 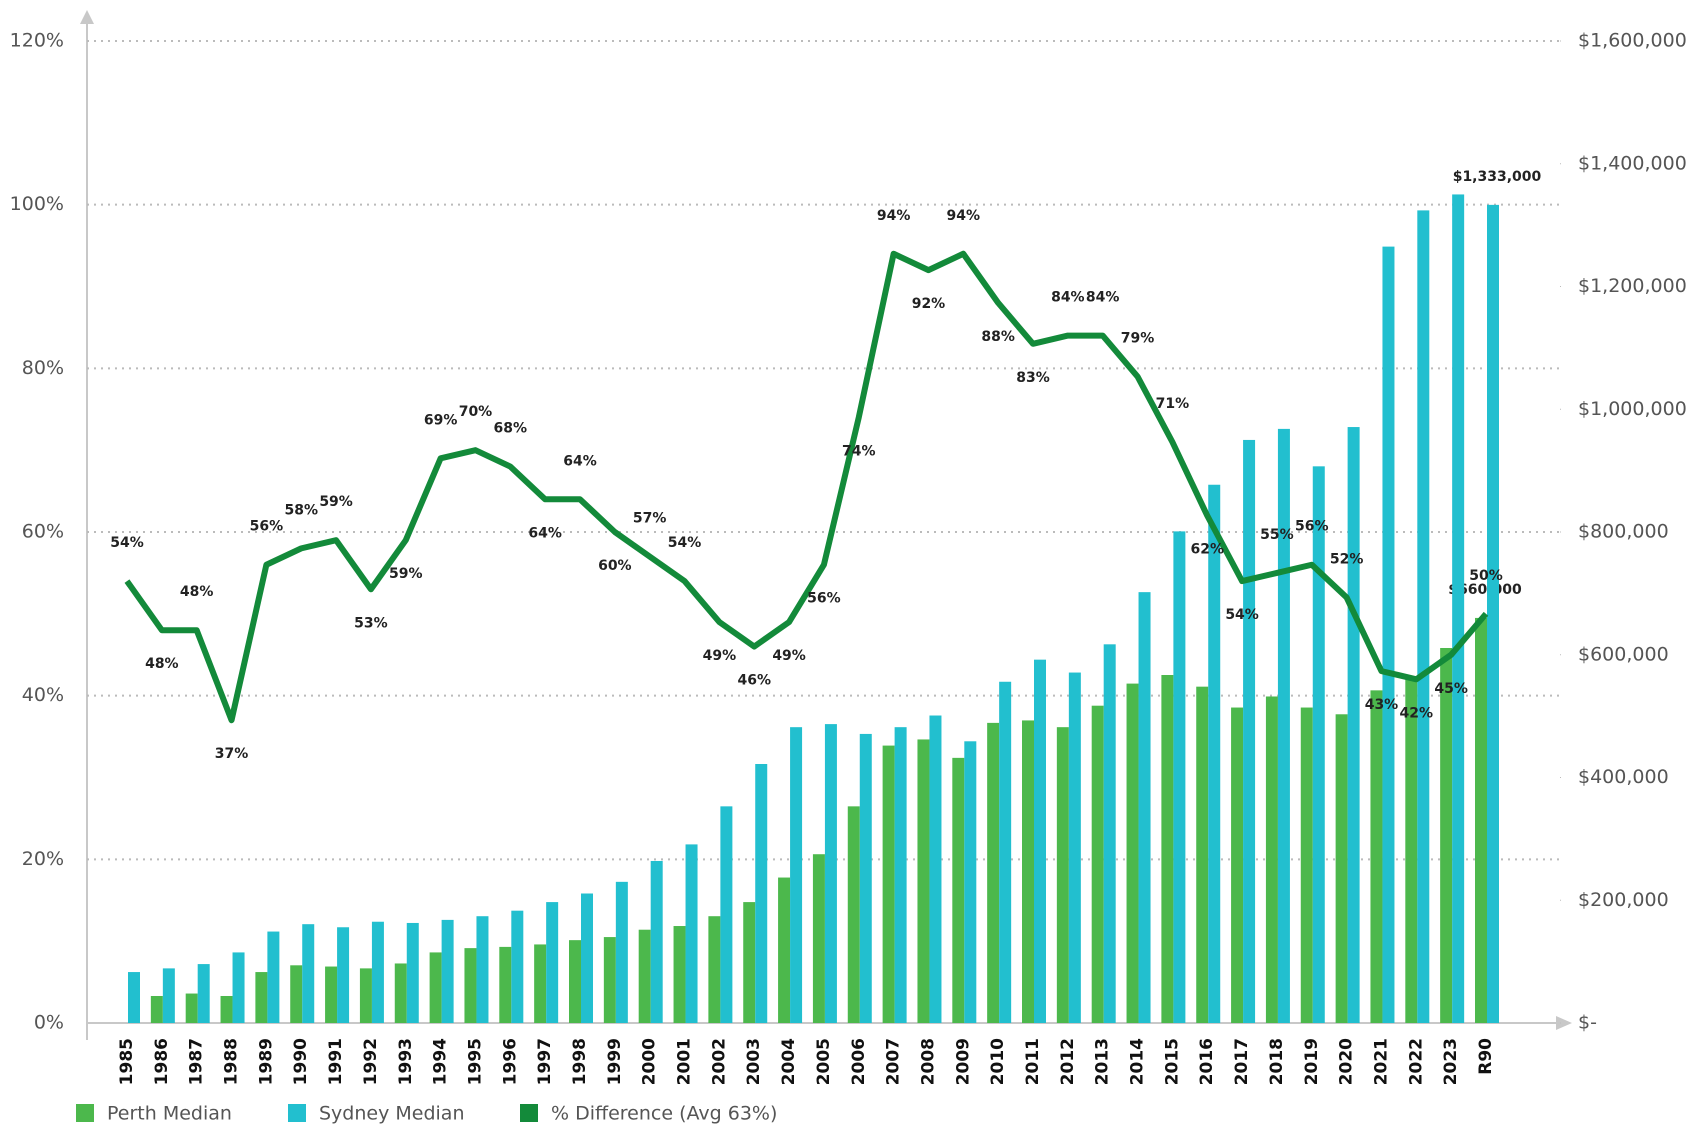 What do you see at coordinates (127, 1061) in the screenshot?
I see `x-tick-label: 1985` at bounding box center [127, 1061].